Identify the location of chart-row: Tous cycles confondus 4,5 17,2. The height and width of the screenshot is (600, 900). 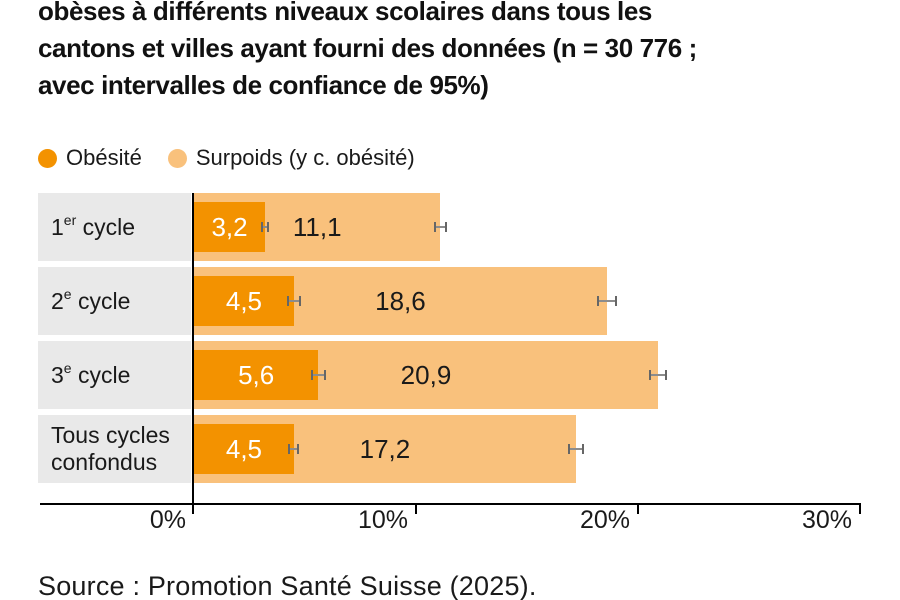
(450, 449).